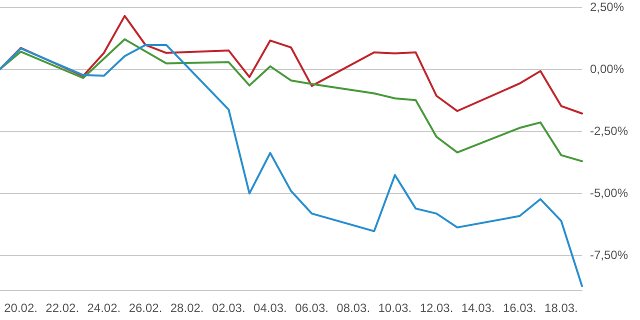 This screenshot has height=320, width=640. What do you see at coordinates (609, 131) in the screenshot?
I see `y-tick-label: -2,50%` at bounding box center [609, 131].